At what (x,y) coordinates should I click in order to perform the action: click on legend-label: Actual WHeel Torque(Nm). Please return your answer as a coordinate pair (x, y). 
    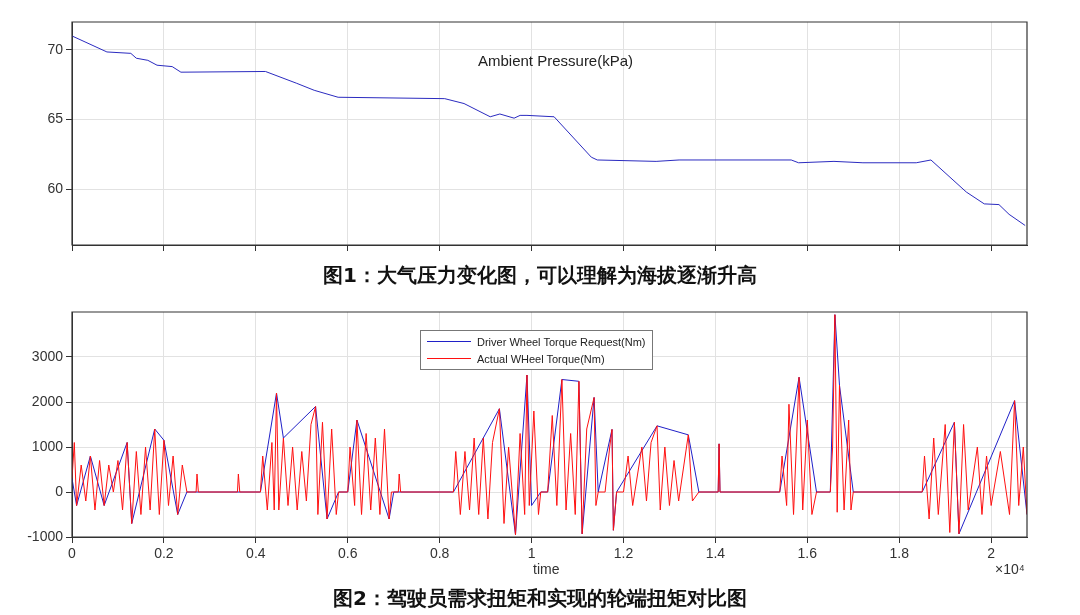
    Looking at the image, I should click on (541, 358).